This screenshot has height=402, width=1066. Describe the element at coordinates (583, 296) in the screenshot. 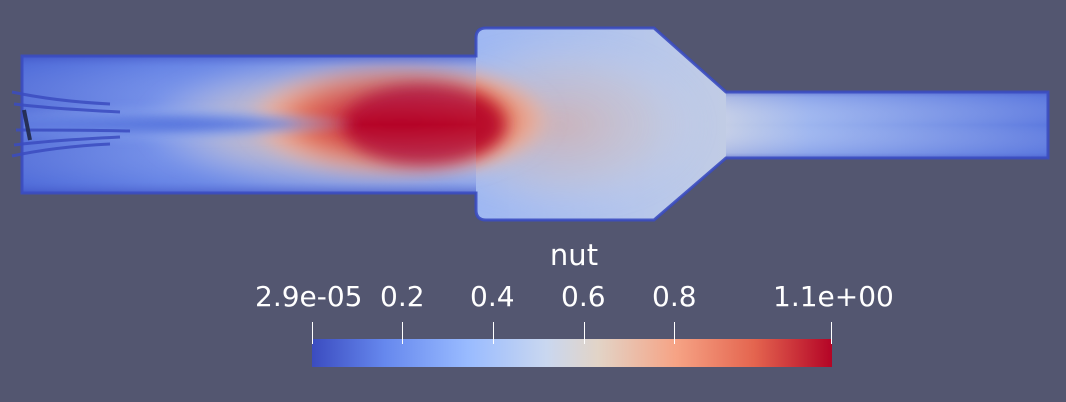

I see `colorbar-label-0.6: 0.6` at that location.